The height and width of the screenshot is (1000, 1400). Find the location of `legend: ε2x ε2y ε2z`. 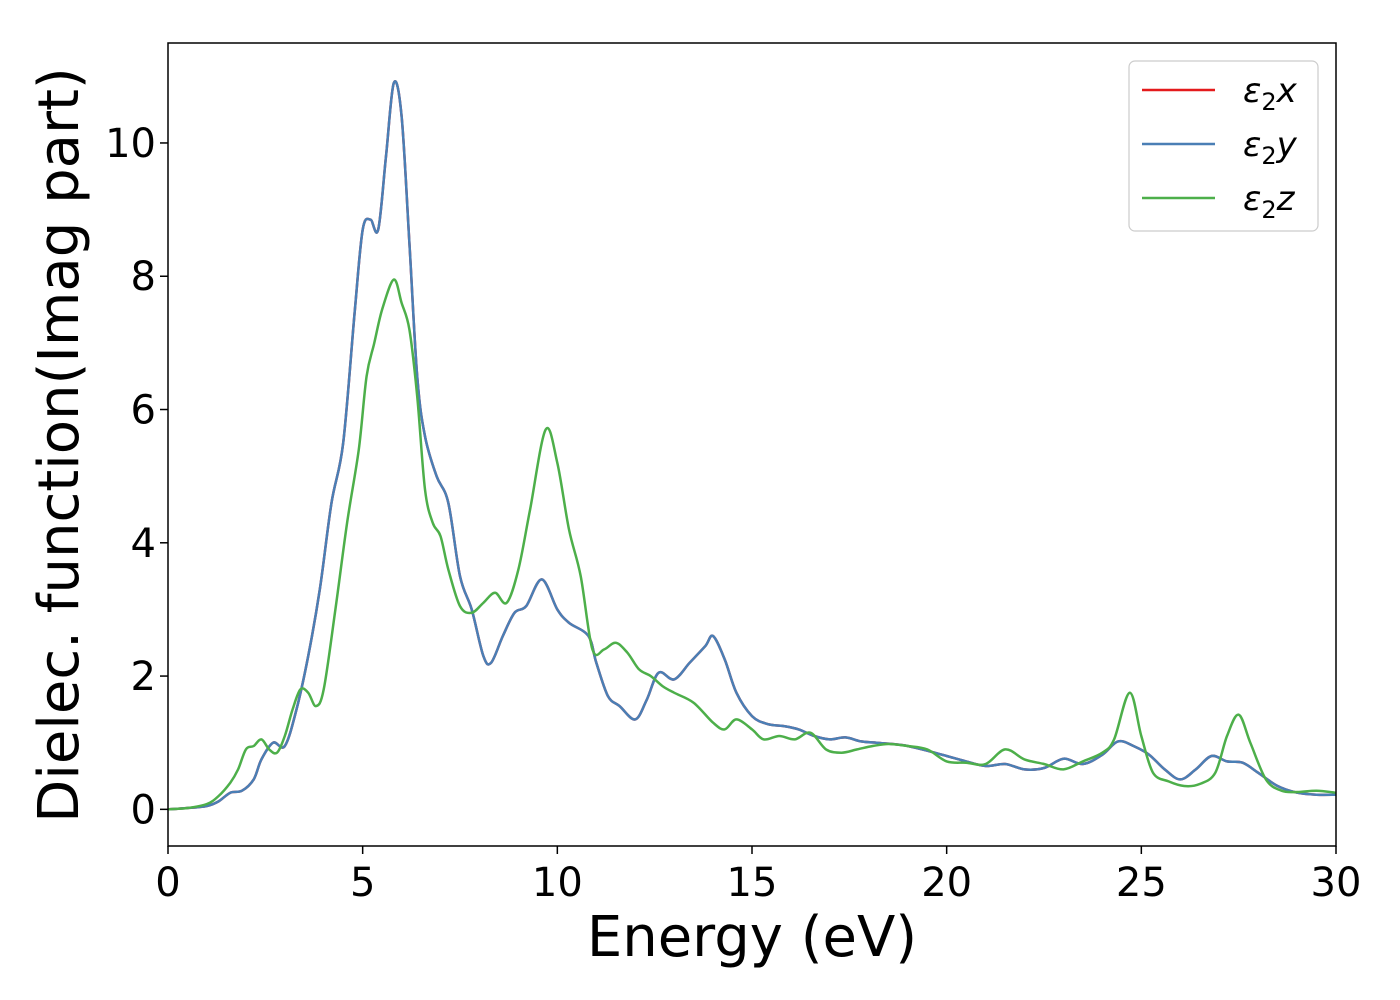

legend: ε2x ε2y ε2z is located at coordinates (1223, 146).